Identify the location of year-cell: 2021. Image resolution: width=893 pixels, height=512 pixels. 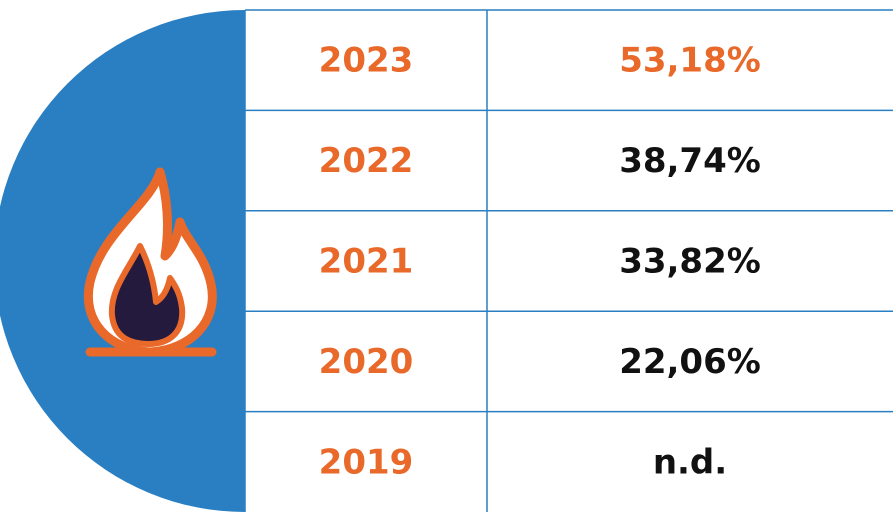
(366, 262).